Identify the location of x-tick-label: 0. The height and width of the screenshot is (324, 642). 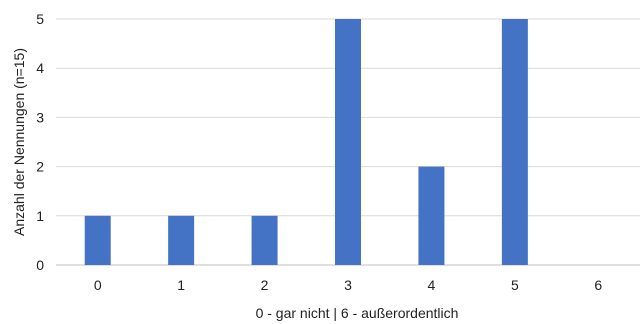
(98, 285).